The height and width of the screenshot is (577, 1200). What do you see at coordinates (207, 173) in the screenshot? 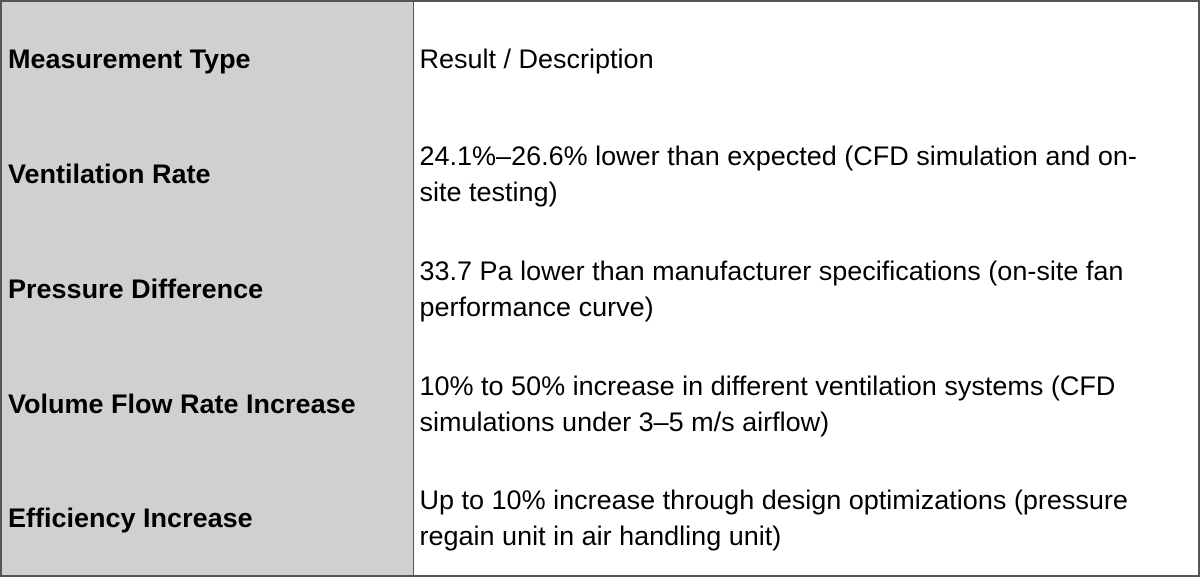
I see `row-label: Ventilation Rate` at bounding box center [207, 173].